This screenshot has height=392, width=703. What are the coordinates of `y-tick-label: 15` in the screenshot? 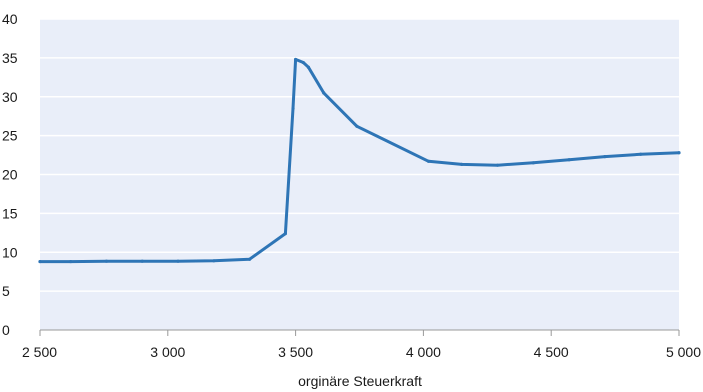 It's located at (10, 213).